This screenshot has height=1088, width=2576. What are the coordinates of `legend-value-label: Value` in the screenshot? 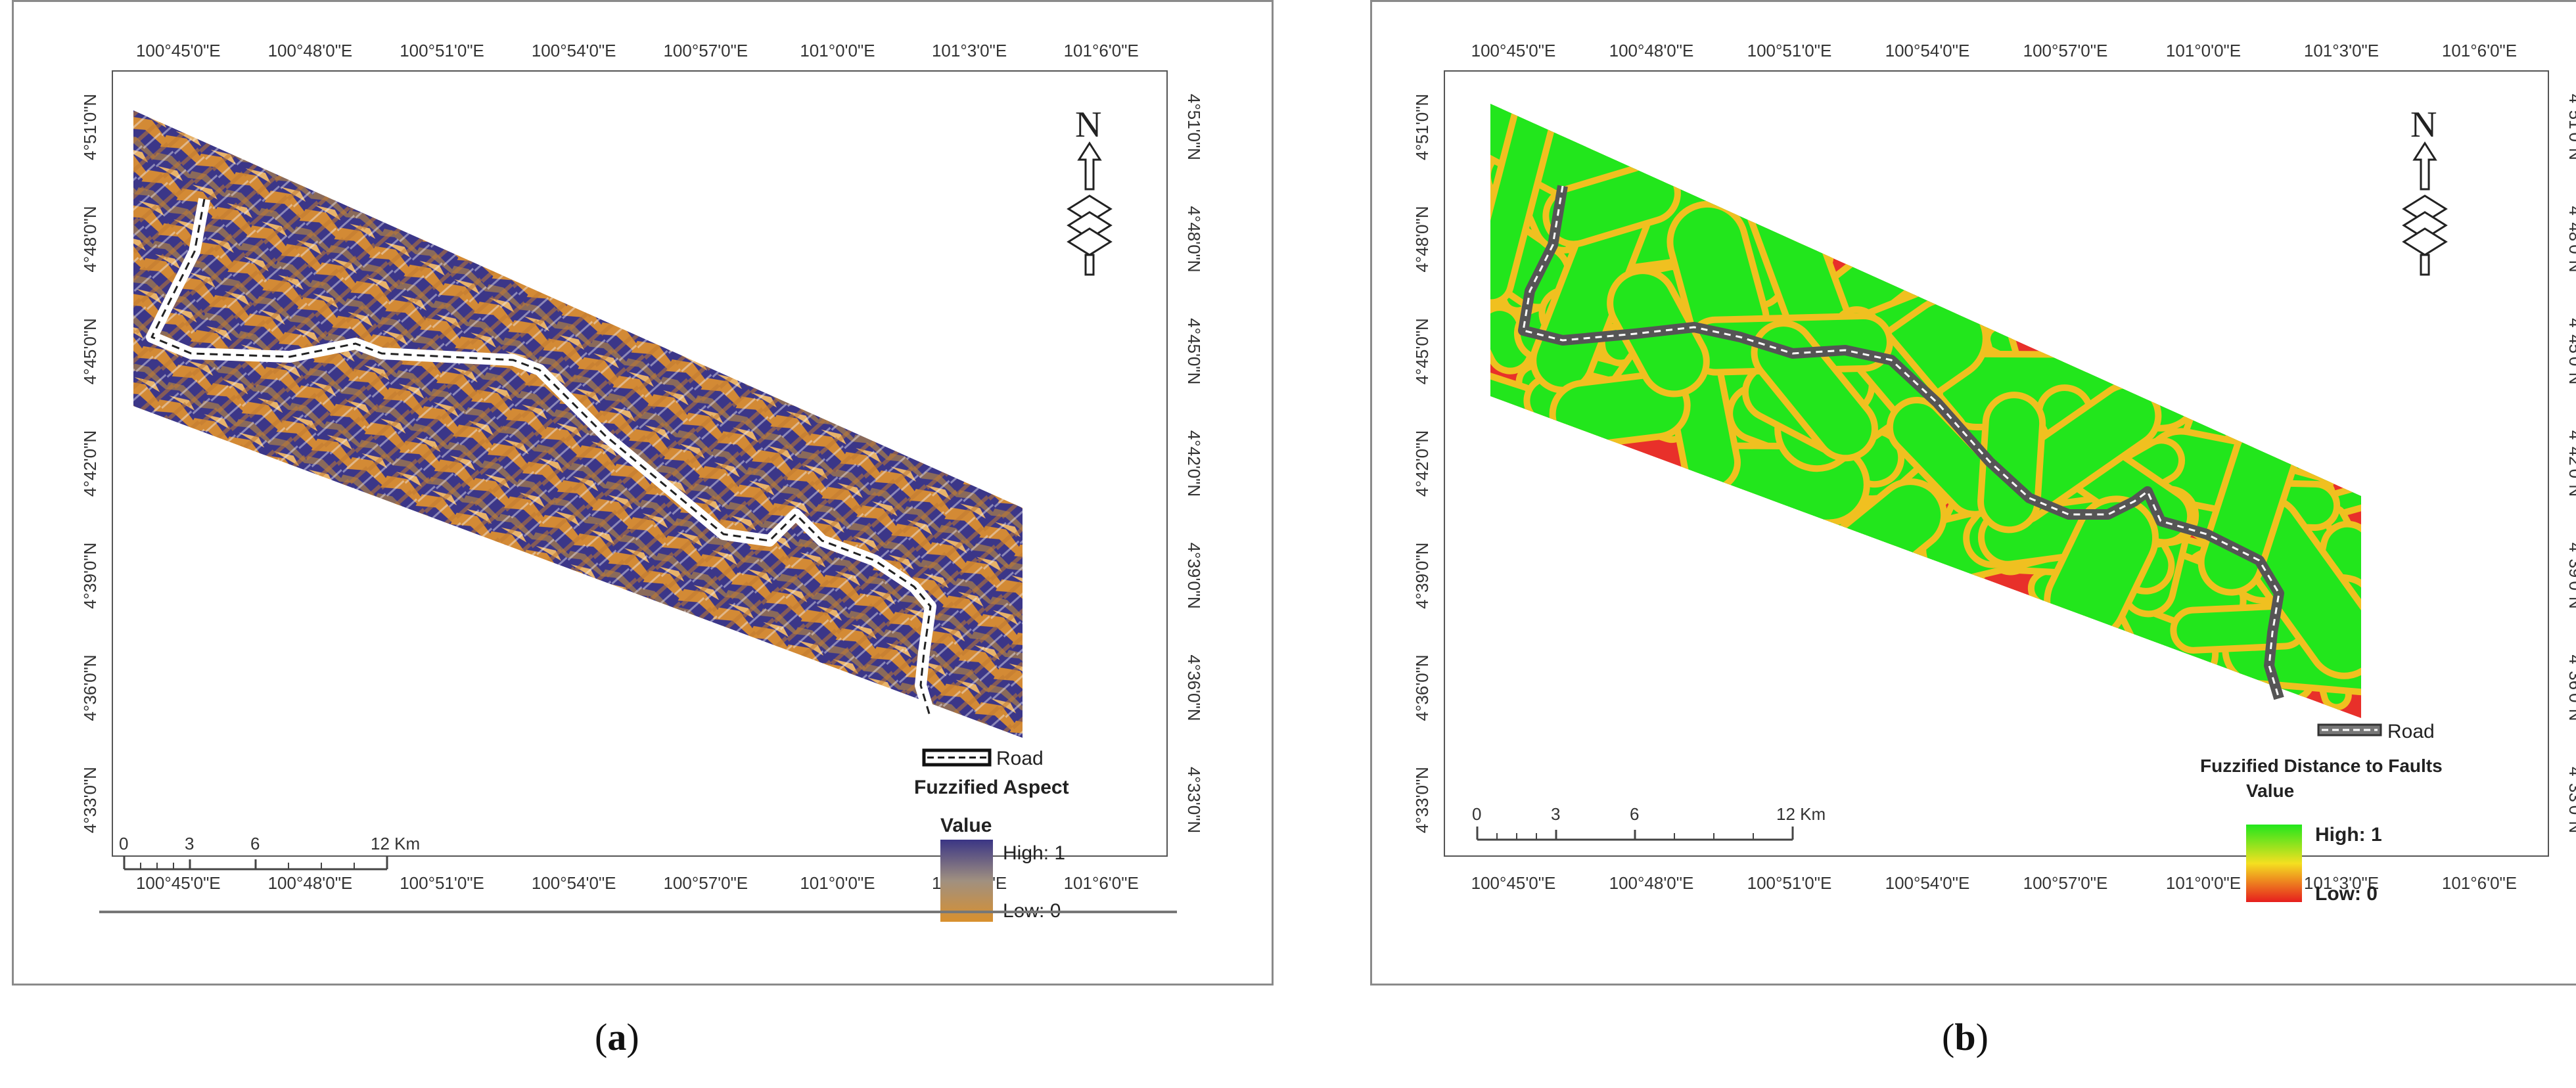 It's located at (2270, 791).